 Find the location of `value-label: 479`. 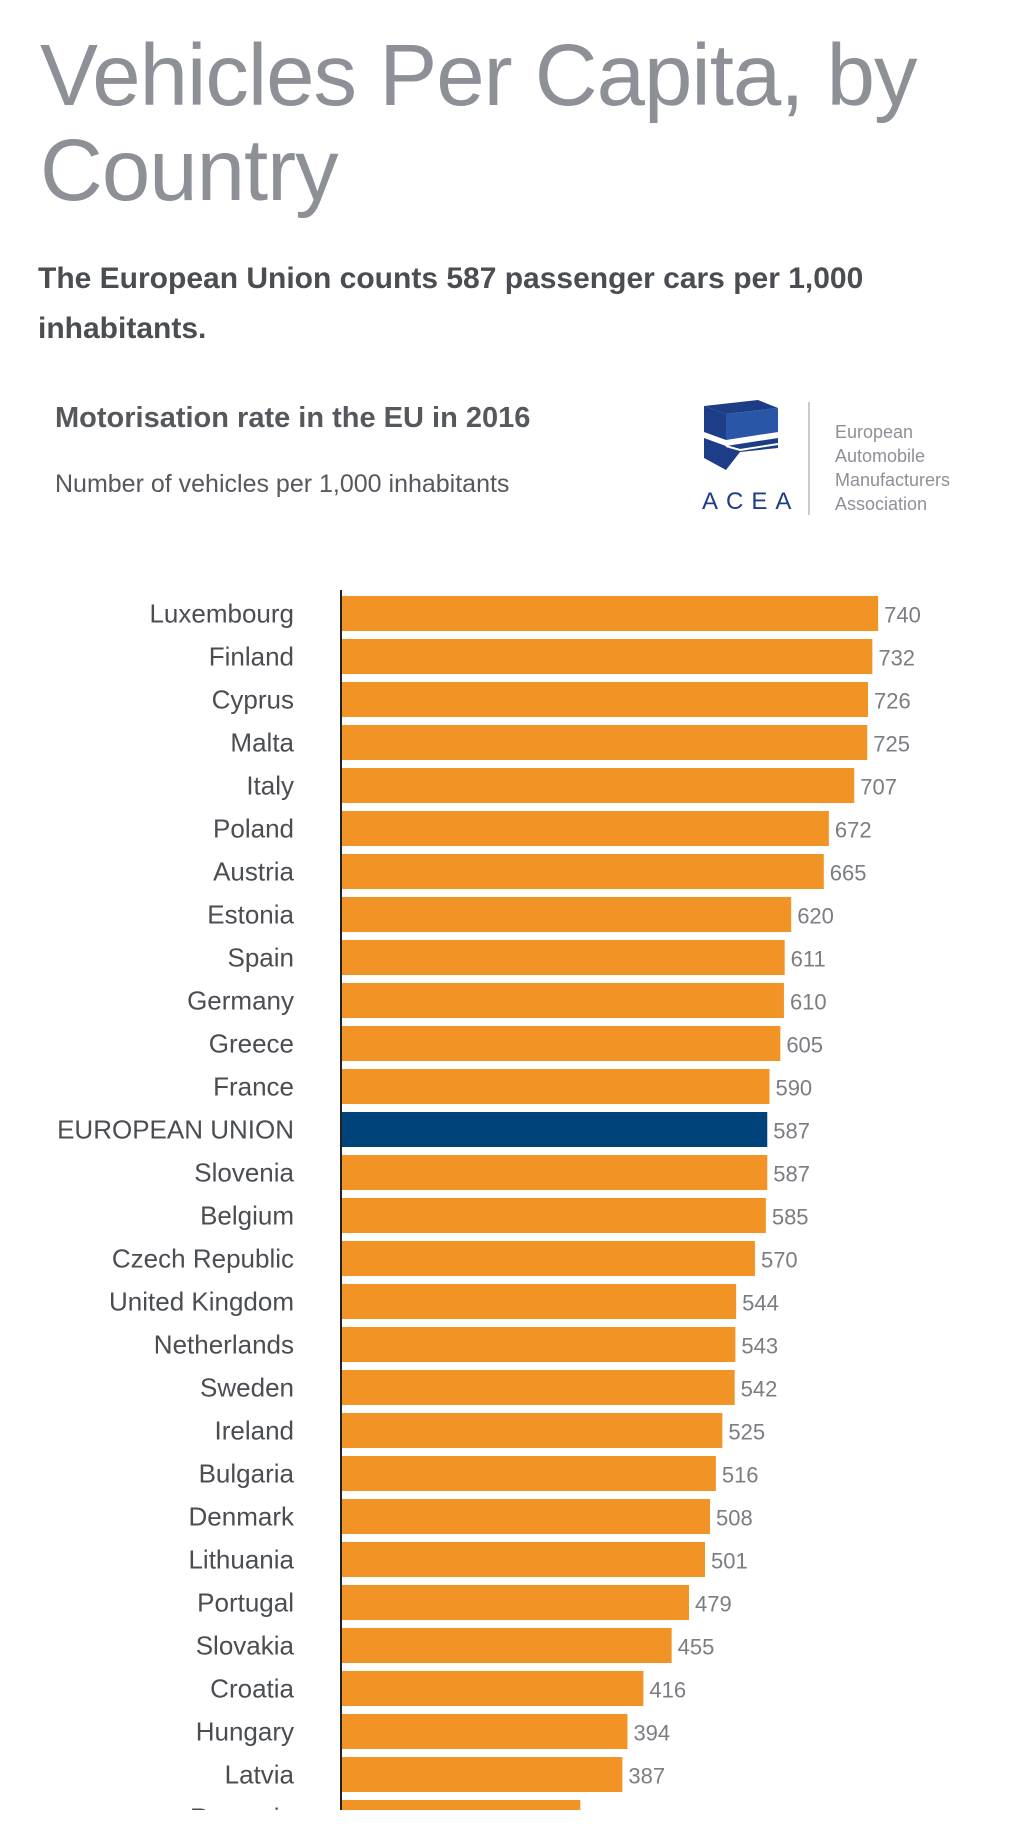

value-label: 479 is located at coordinates (713, 1604).